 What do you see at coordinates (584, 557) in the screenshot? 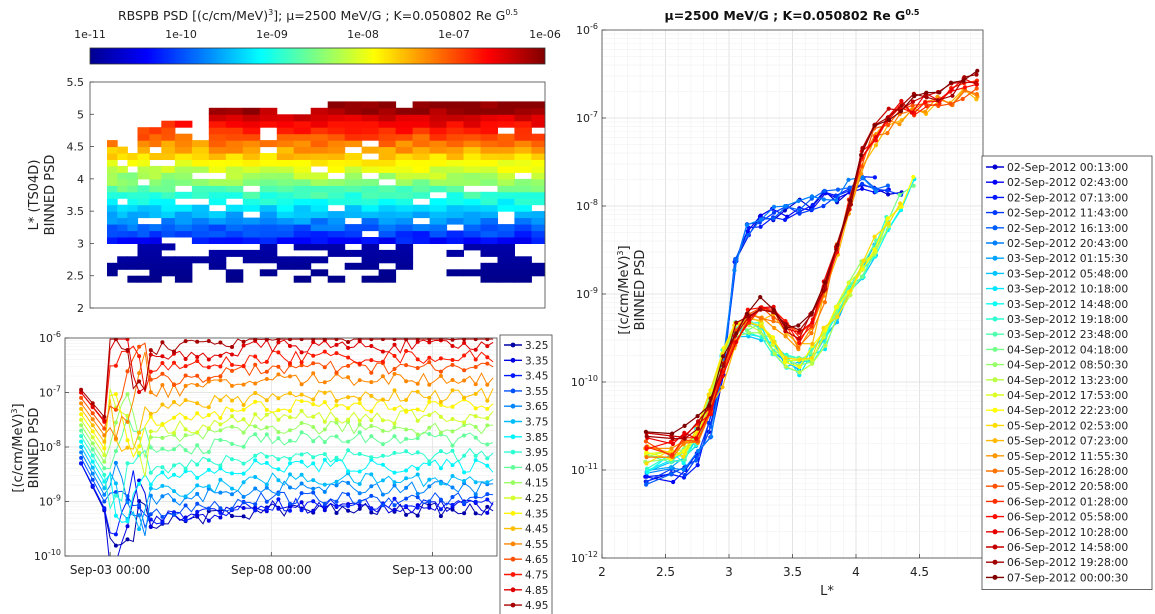
I see `profile-y-tick-label: 10-12` at bounding box center [584, 557].